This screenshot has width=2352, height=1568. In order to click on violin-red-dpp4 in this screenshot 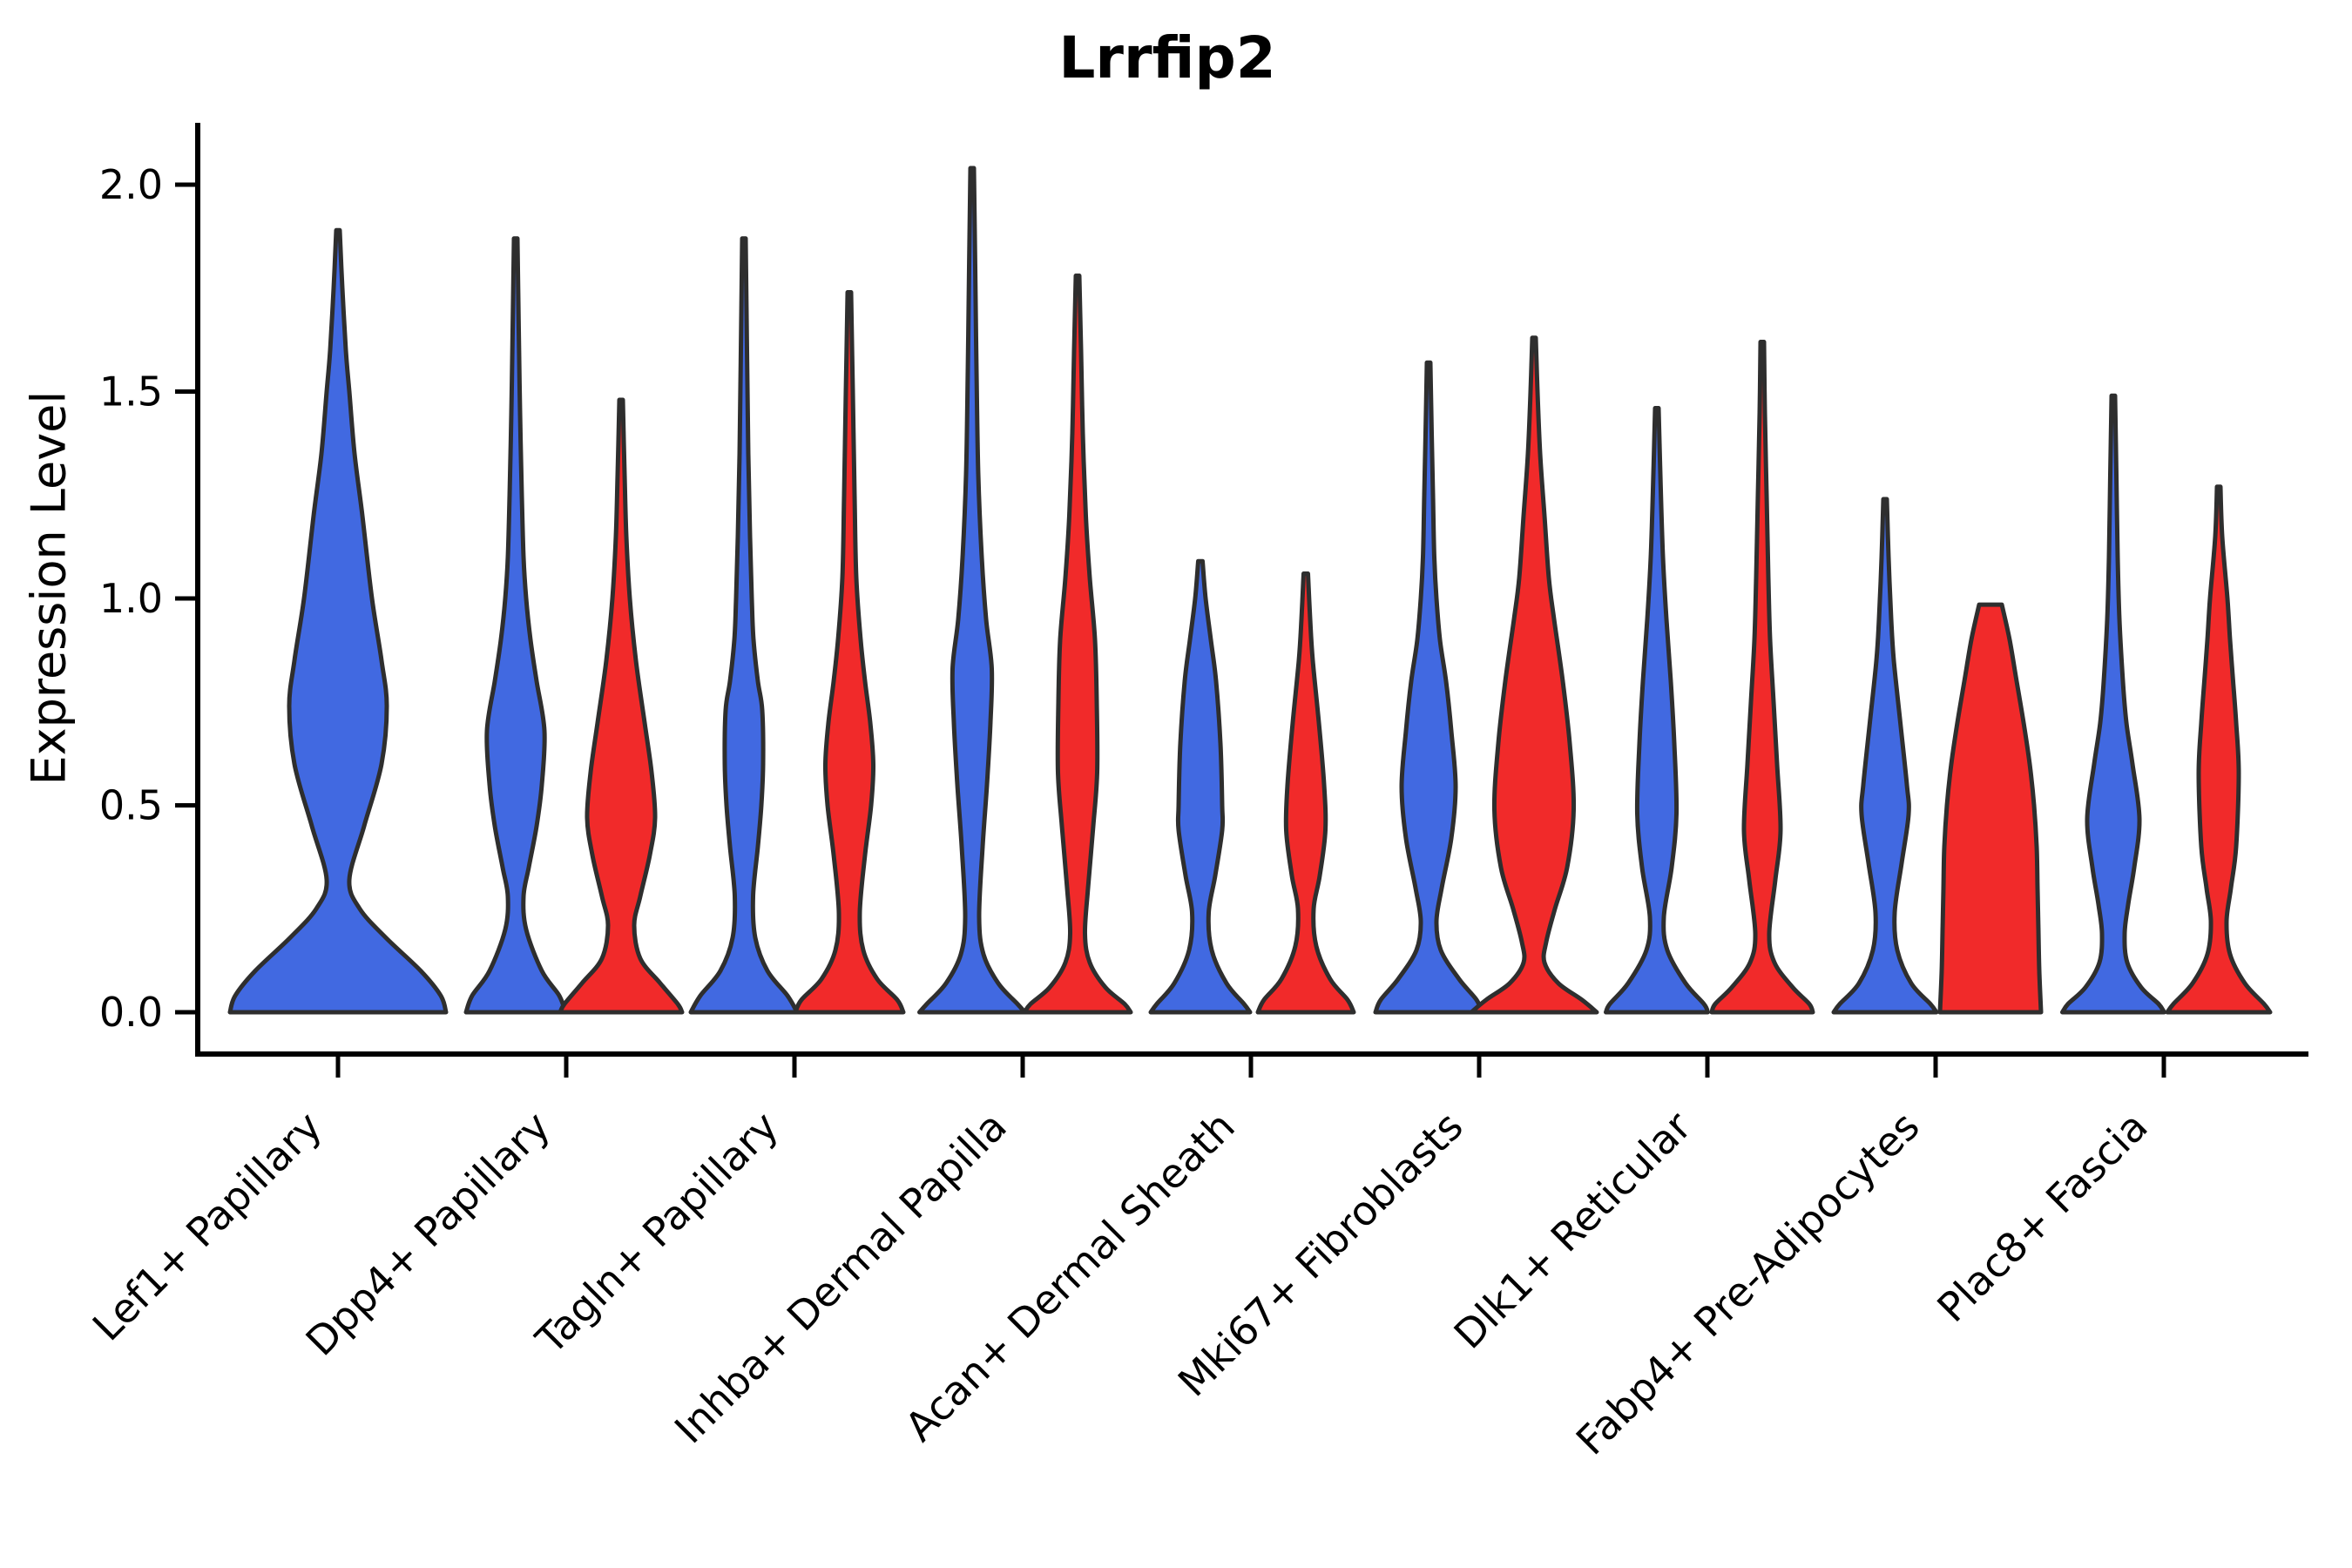, I will do `click(621, 706)`.